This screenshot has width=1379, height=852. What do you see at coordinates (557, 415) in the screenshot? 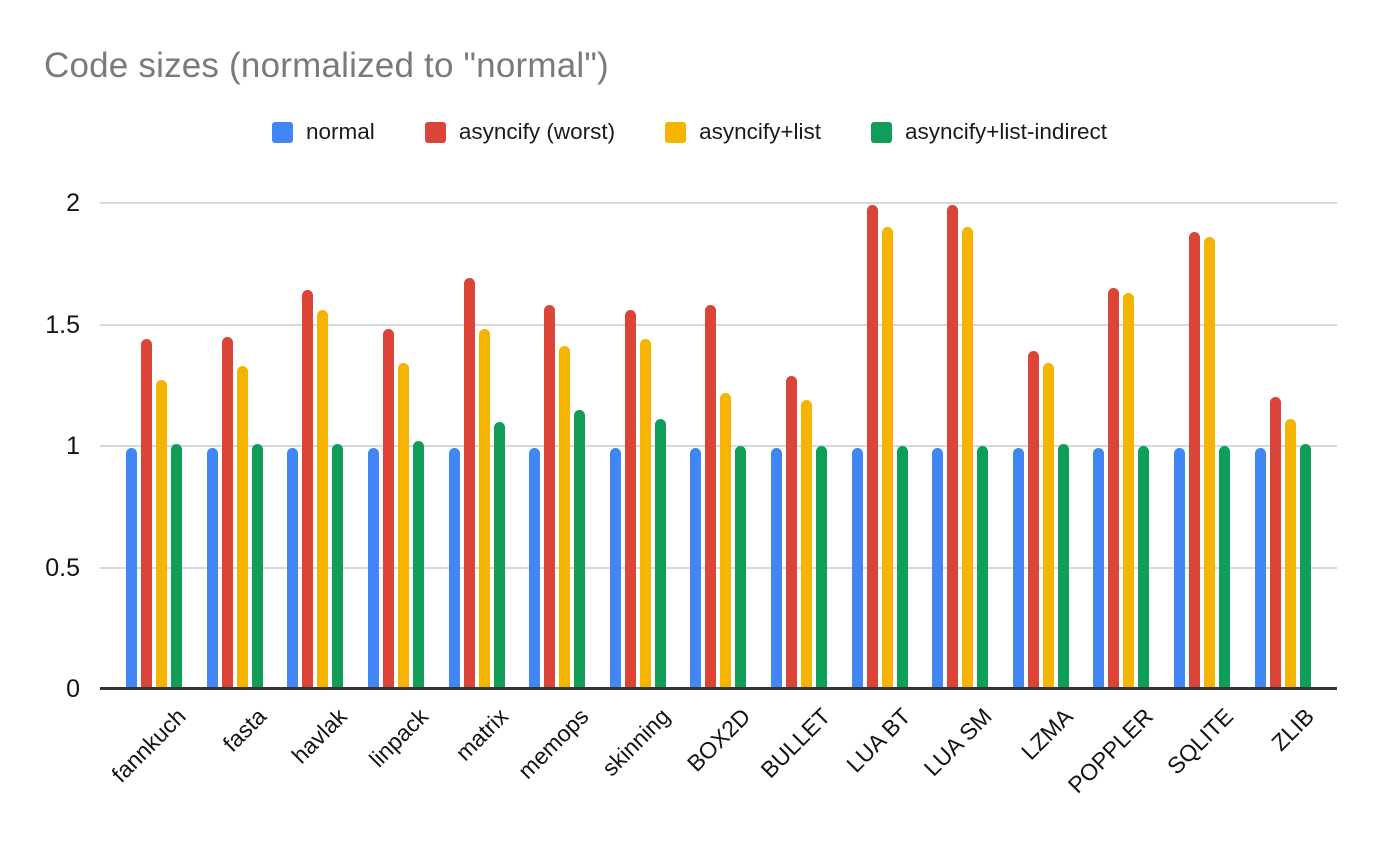
I see `bar-group-memops` at bounding box center [557, 415].